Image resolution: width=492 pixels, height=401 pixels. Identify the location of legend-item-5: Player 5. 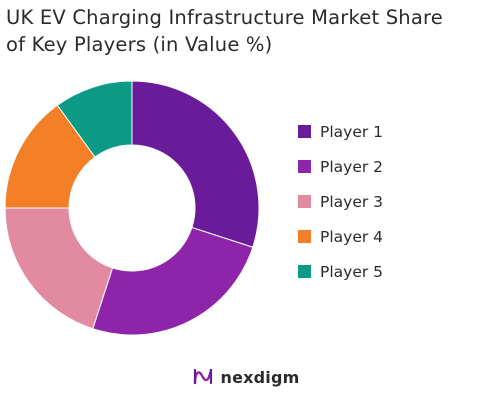
(340, 271).